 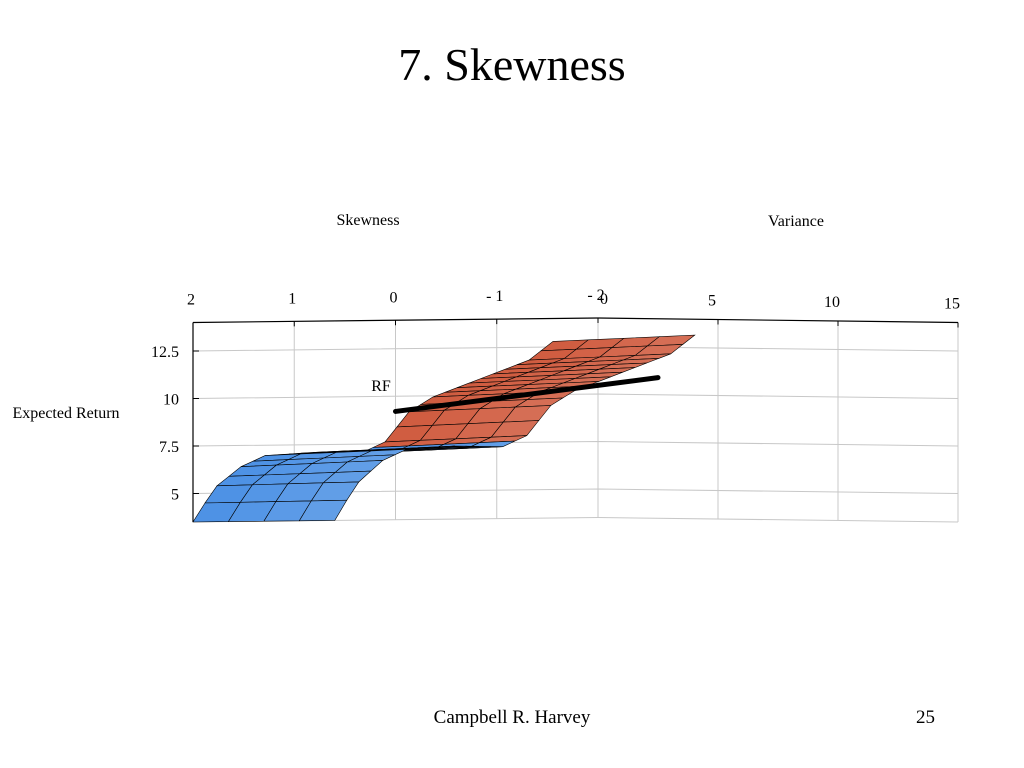 I want to click on return-tick-label: 12.5, so click(x=165, y=352).